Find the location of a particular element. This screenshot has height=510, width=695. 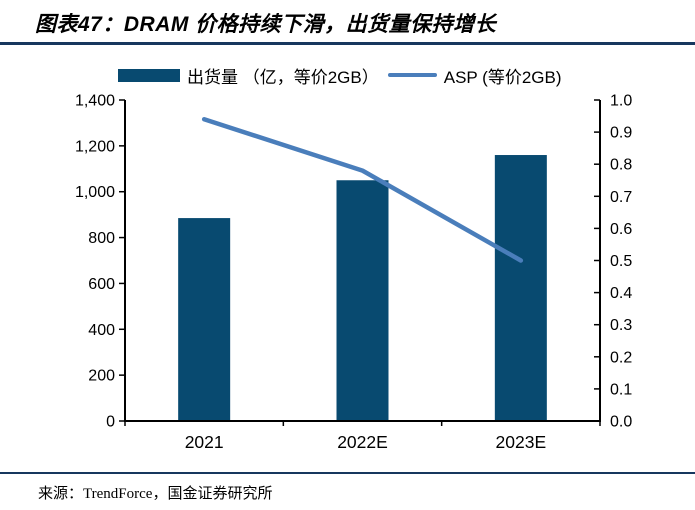

figure-title: 图表47：DRAM 价格持续下滑，出货量保持增长 is located at coordinates (266, 24).